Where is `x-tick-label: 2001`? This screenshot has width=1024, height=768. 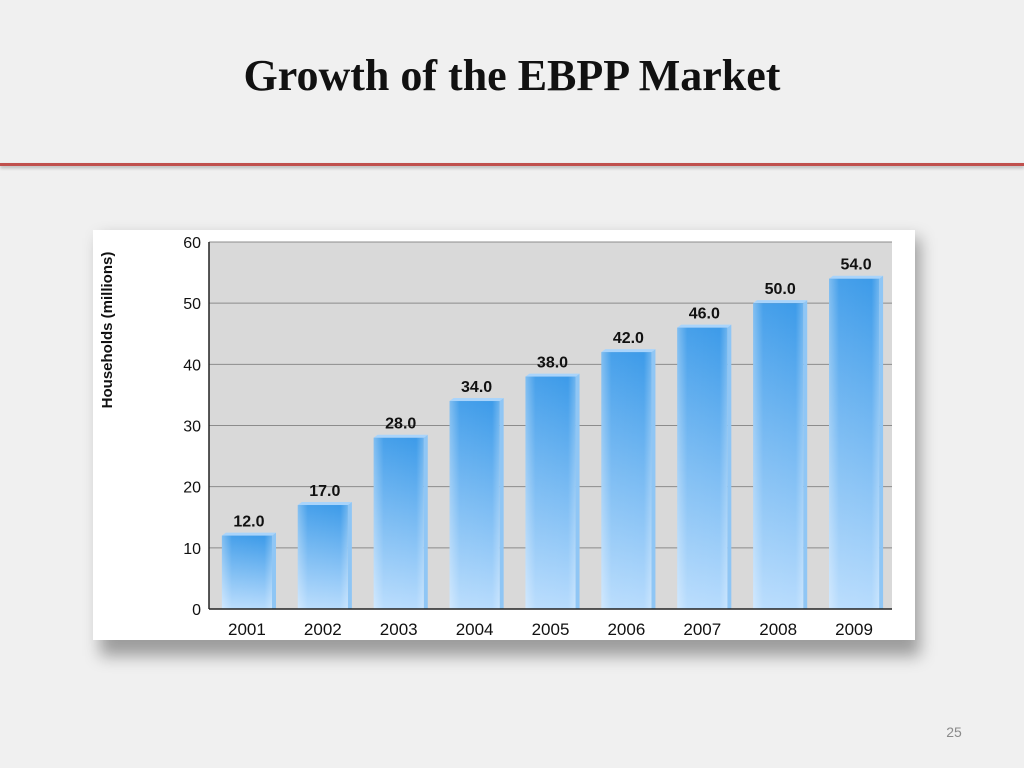 x-tick-label: 2001 is located at coordinates (247, 629).